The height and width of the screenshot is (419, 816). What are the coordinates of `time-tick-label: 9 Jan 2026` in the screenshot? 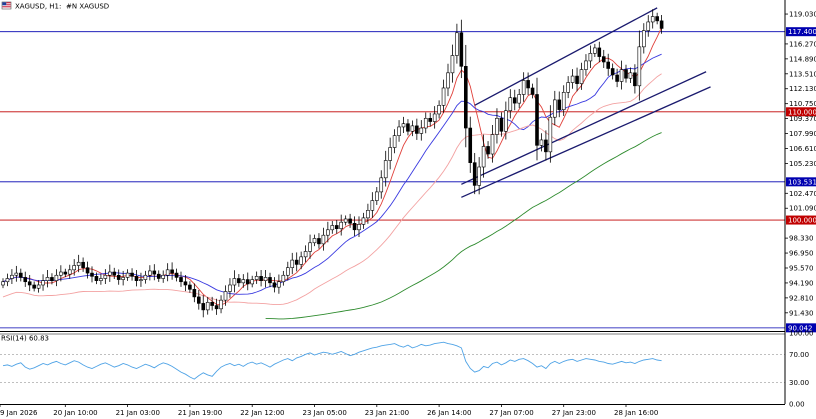 It's located at (19, 413).